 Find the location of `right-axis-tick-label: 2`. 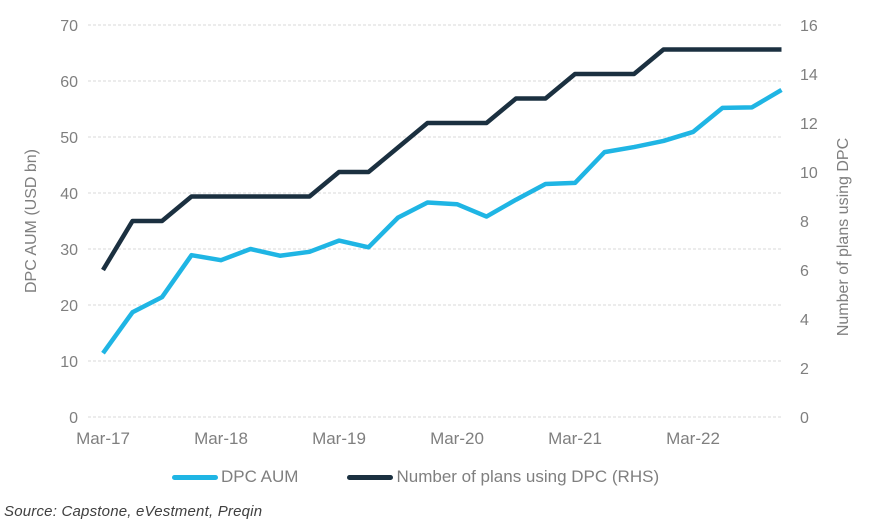

right-axis-tick-label: 2 is located at coordinates (804, 369).